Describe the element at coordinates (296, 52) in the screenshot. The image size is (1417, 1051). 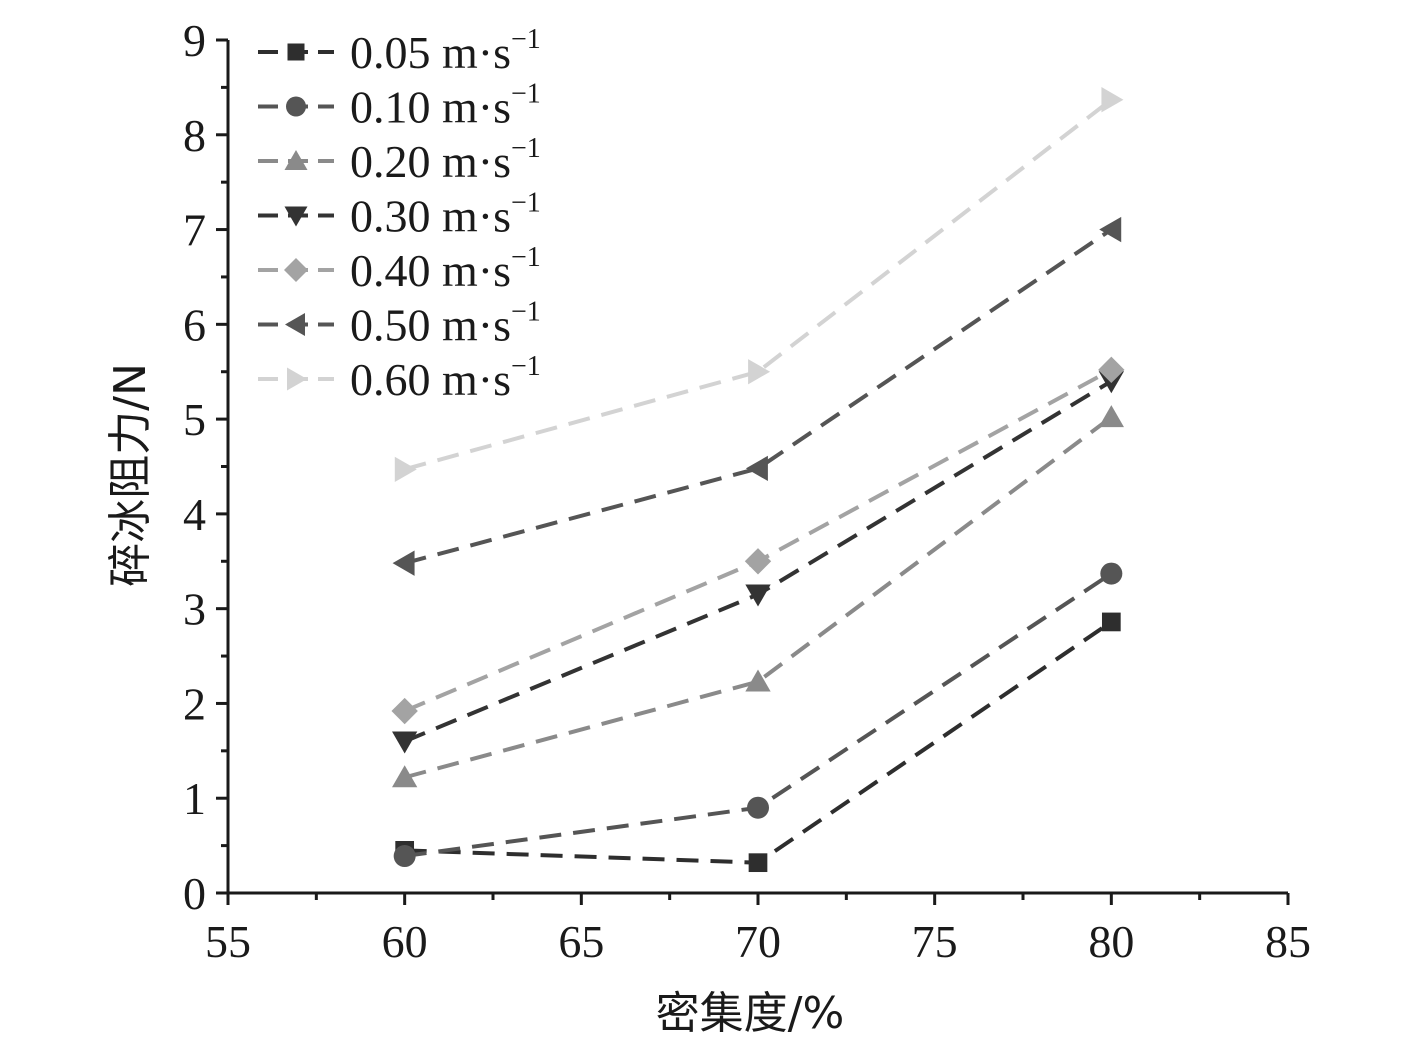
I see `legend-marker-0.05` at that location.